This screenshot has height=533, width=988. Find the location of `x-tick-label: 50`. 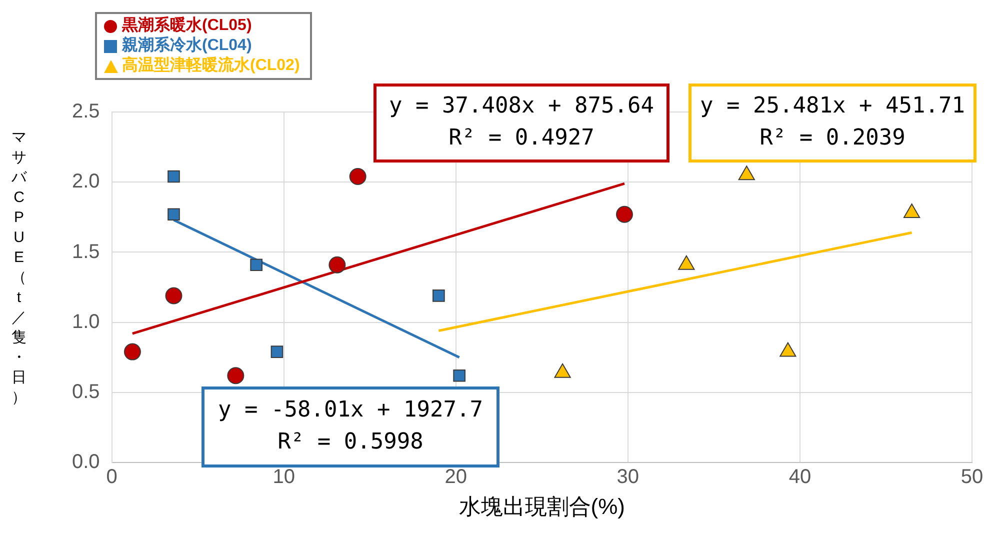

x-tick-label: 50 is located at coordinates (972, 477).